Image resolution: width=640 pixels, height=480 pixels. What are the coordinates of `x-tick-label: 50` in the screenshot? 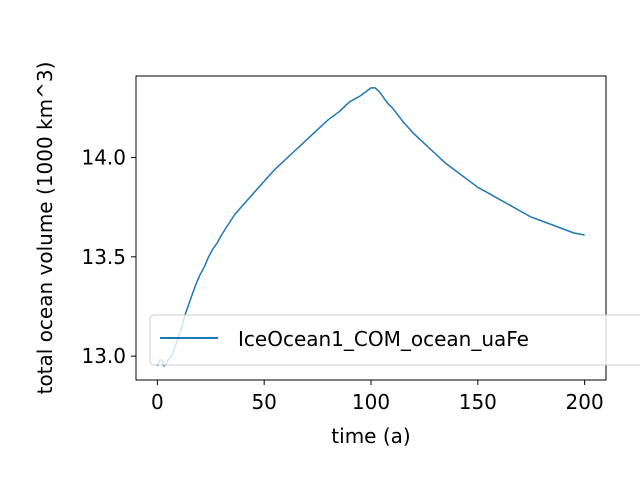 It's located at (263, 402).